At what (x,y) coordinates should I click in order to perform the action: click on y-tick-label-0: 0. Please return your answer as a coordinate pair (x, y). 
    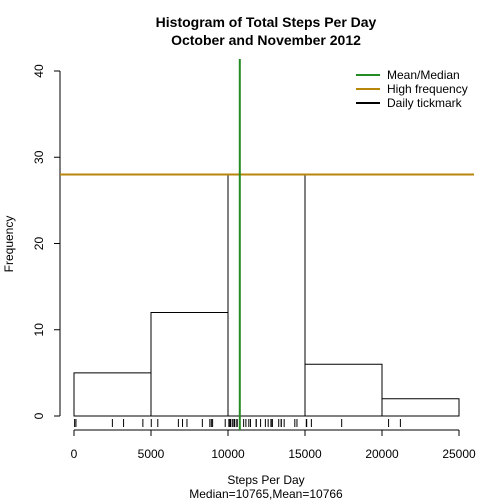
    Looking at the image, I should click on (39, 415).